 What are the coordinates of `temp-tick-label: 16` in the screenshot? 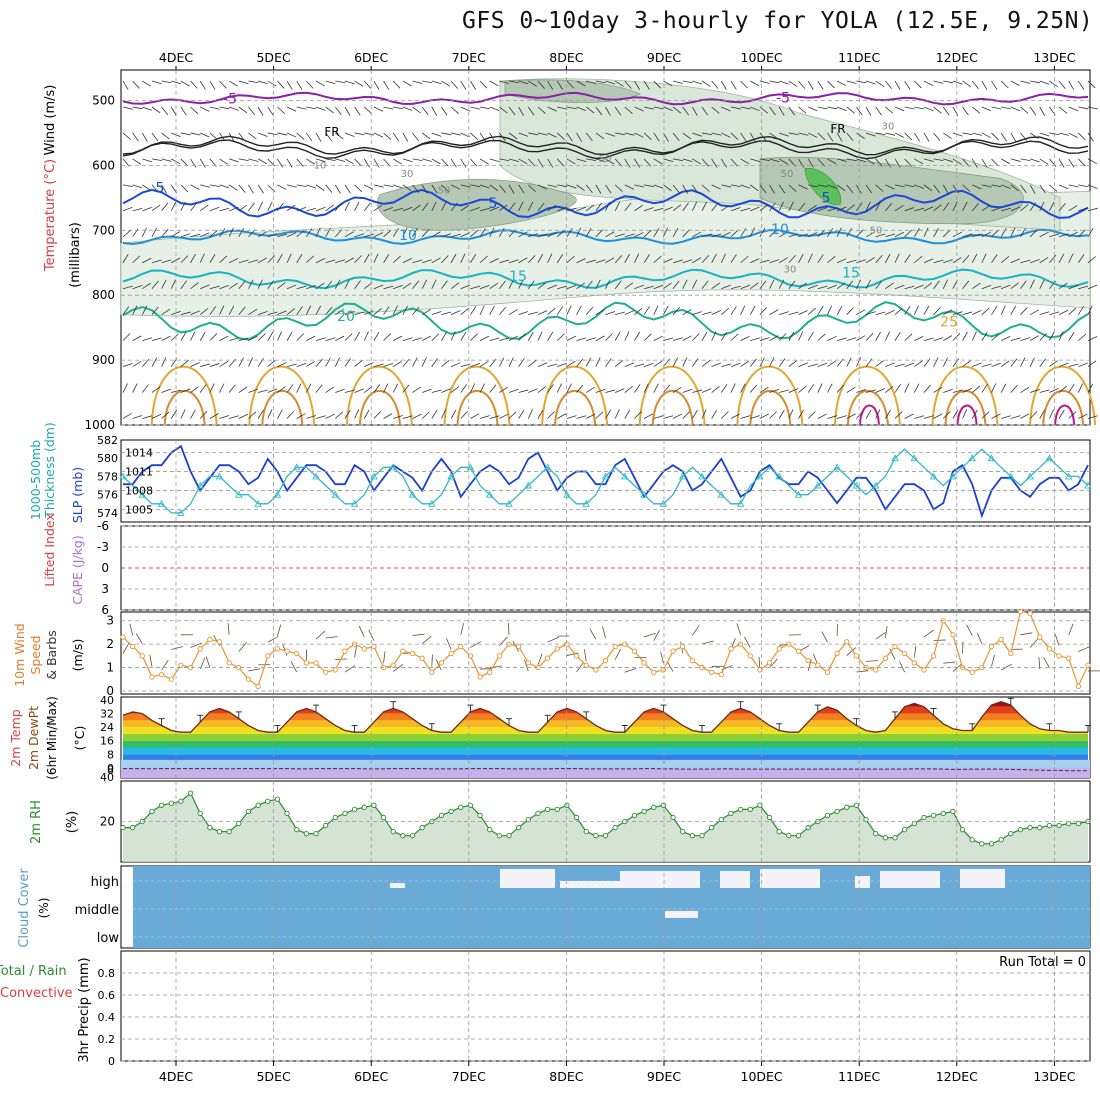 It's located at (107, 741).